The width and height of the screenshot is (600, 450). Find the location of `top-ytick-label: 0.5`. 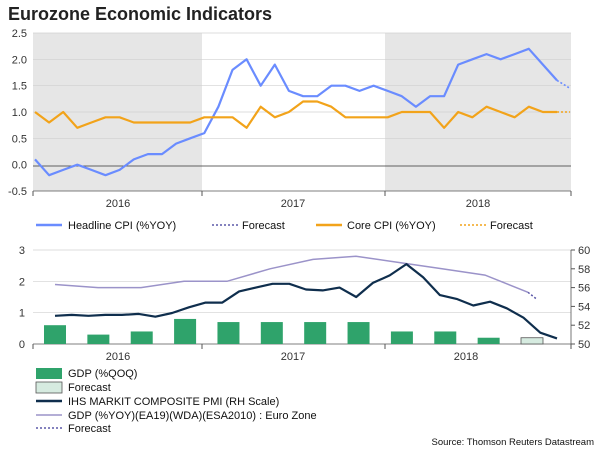

top-ytick-label: 0.5 is located at coordinates (19, 139).